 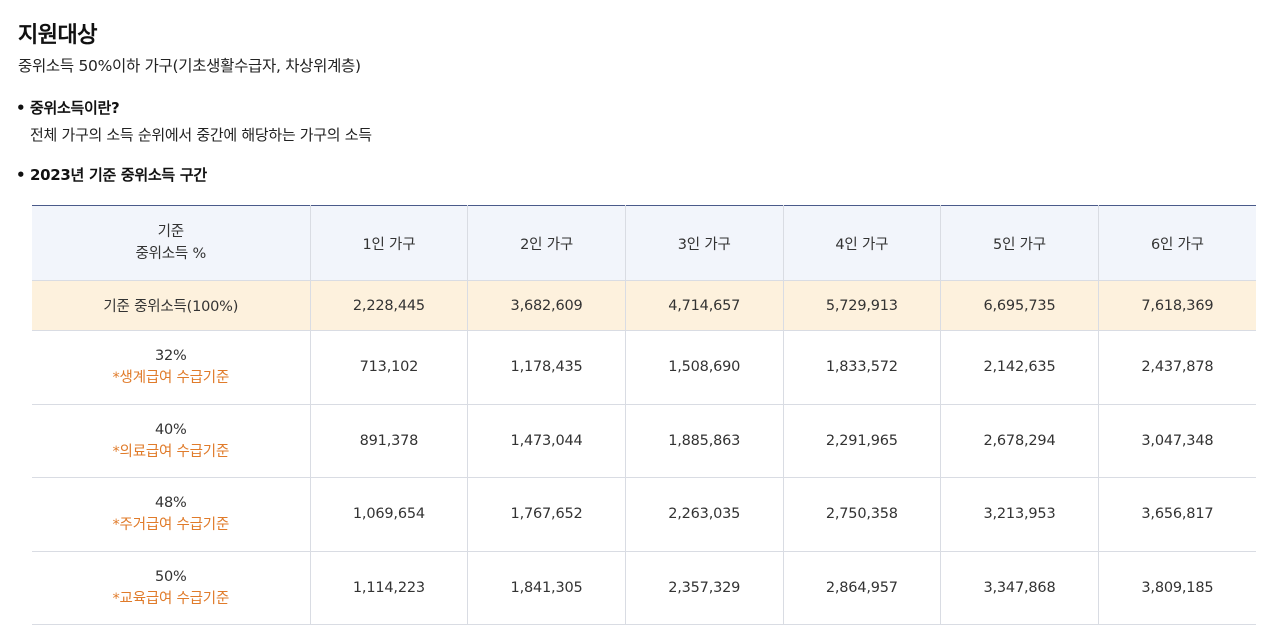 What do you see at coordinates (194, 121) in the screenshot?
I see `median-income-definition: • 중위소득이란? 전체 가구의 소득 순위에서 중간에 해당하는 가구의 소득` at bounding box center [194, 121].